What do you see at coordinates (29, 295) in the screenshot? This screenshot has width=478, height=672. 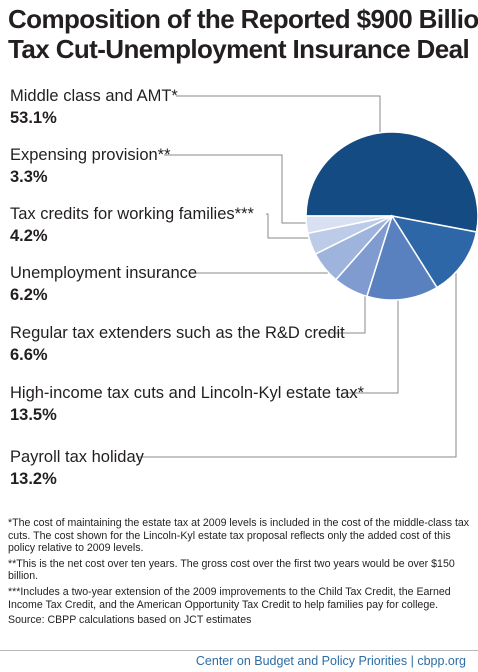 I see `slice-value-label: 6.2%` at bounding box center [29, 295].